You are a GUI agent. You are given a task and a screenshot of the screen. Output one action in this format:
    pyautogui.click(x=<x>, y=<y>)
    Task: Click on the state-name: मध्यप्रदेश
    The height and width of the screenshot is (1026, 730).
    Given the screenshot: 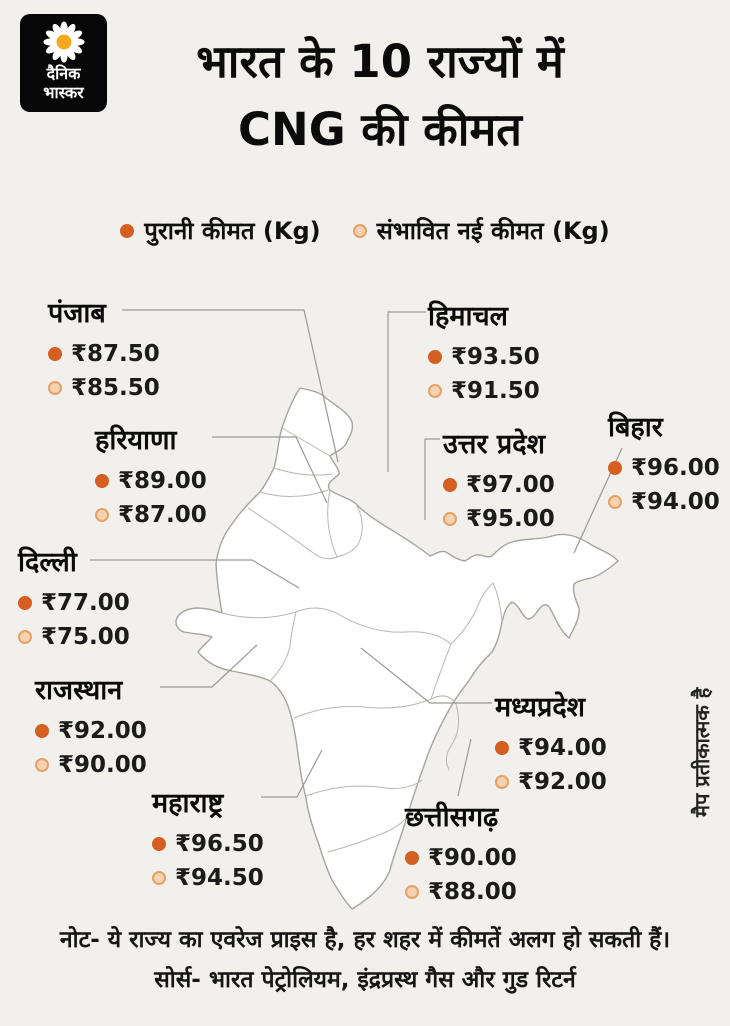 What is the action you would take?
    pyautogui.click(x=540, y=707)
    